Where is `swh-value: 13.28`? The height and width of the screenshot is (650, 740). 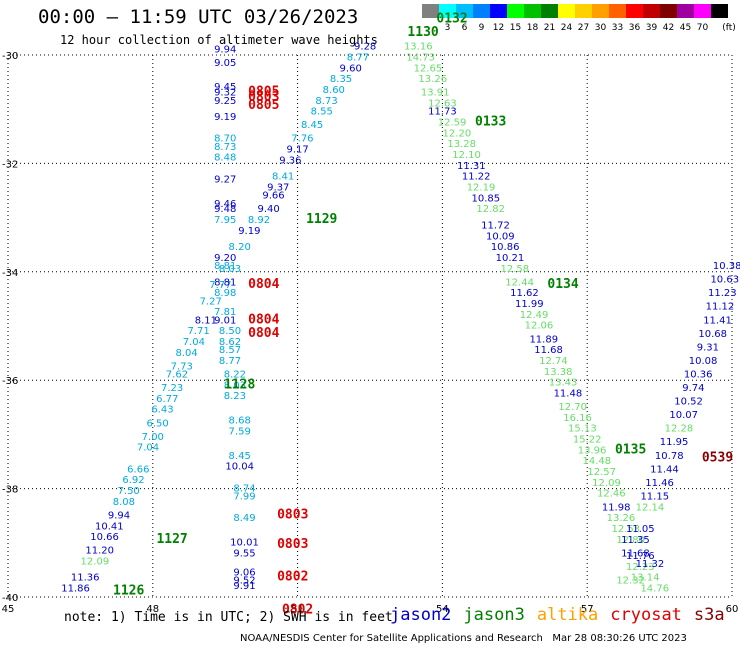
swh-value: 13.28 is located at coordinates (461, 144).